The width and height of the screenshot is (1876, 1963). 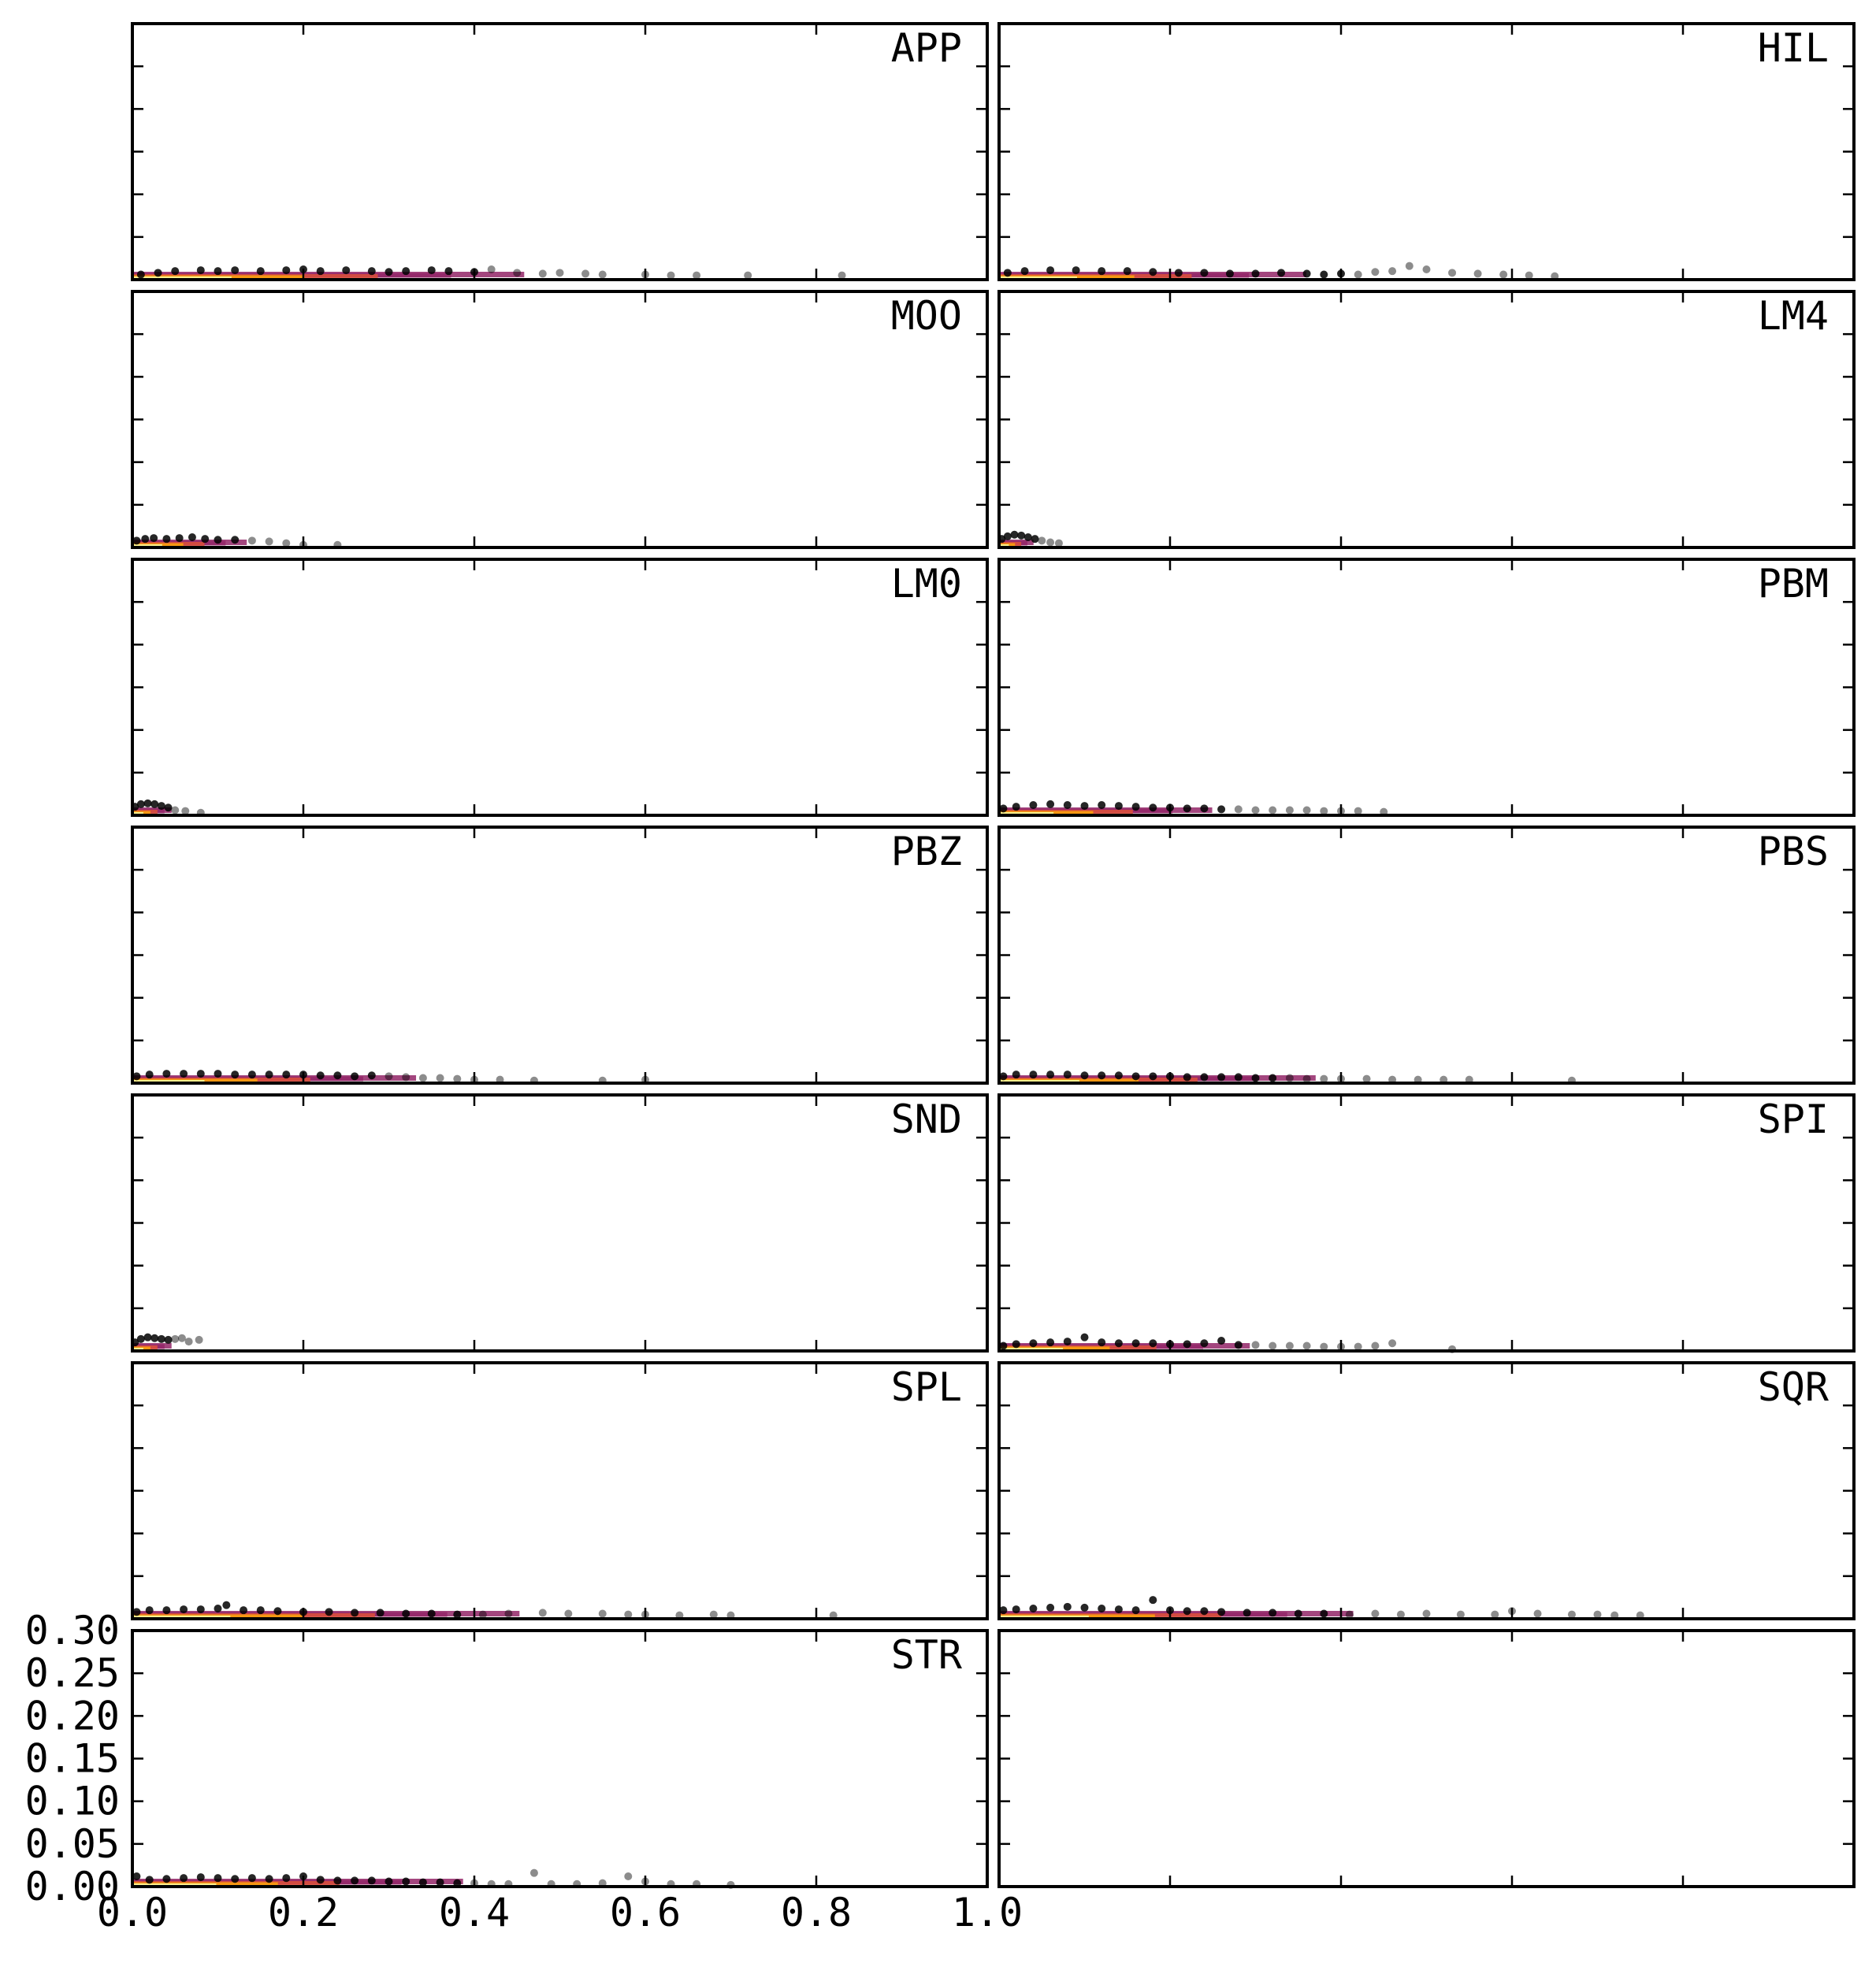 What do you see at coordinates (474, 1912) in the screenshot?
I see `x-tick-label: 0.4` at bounding box center [474, 1912].